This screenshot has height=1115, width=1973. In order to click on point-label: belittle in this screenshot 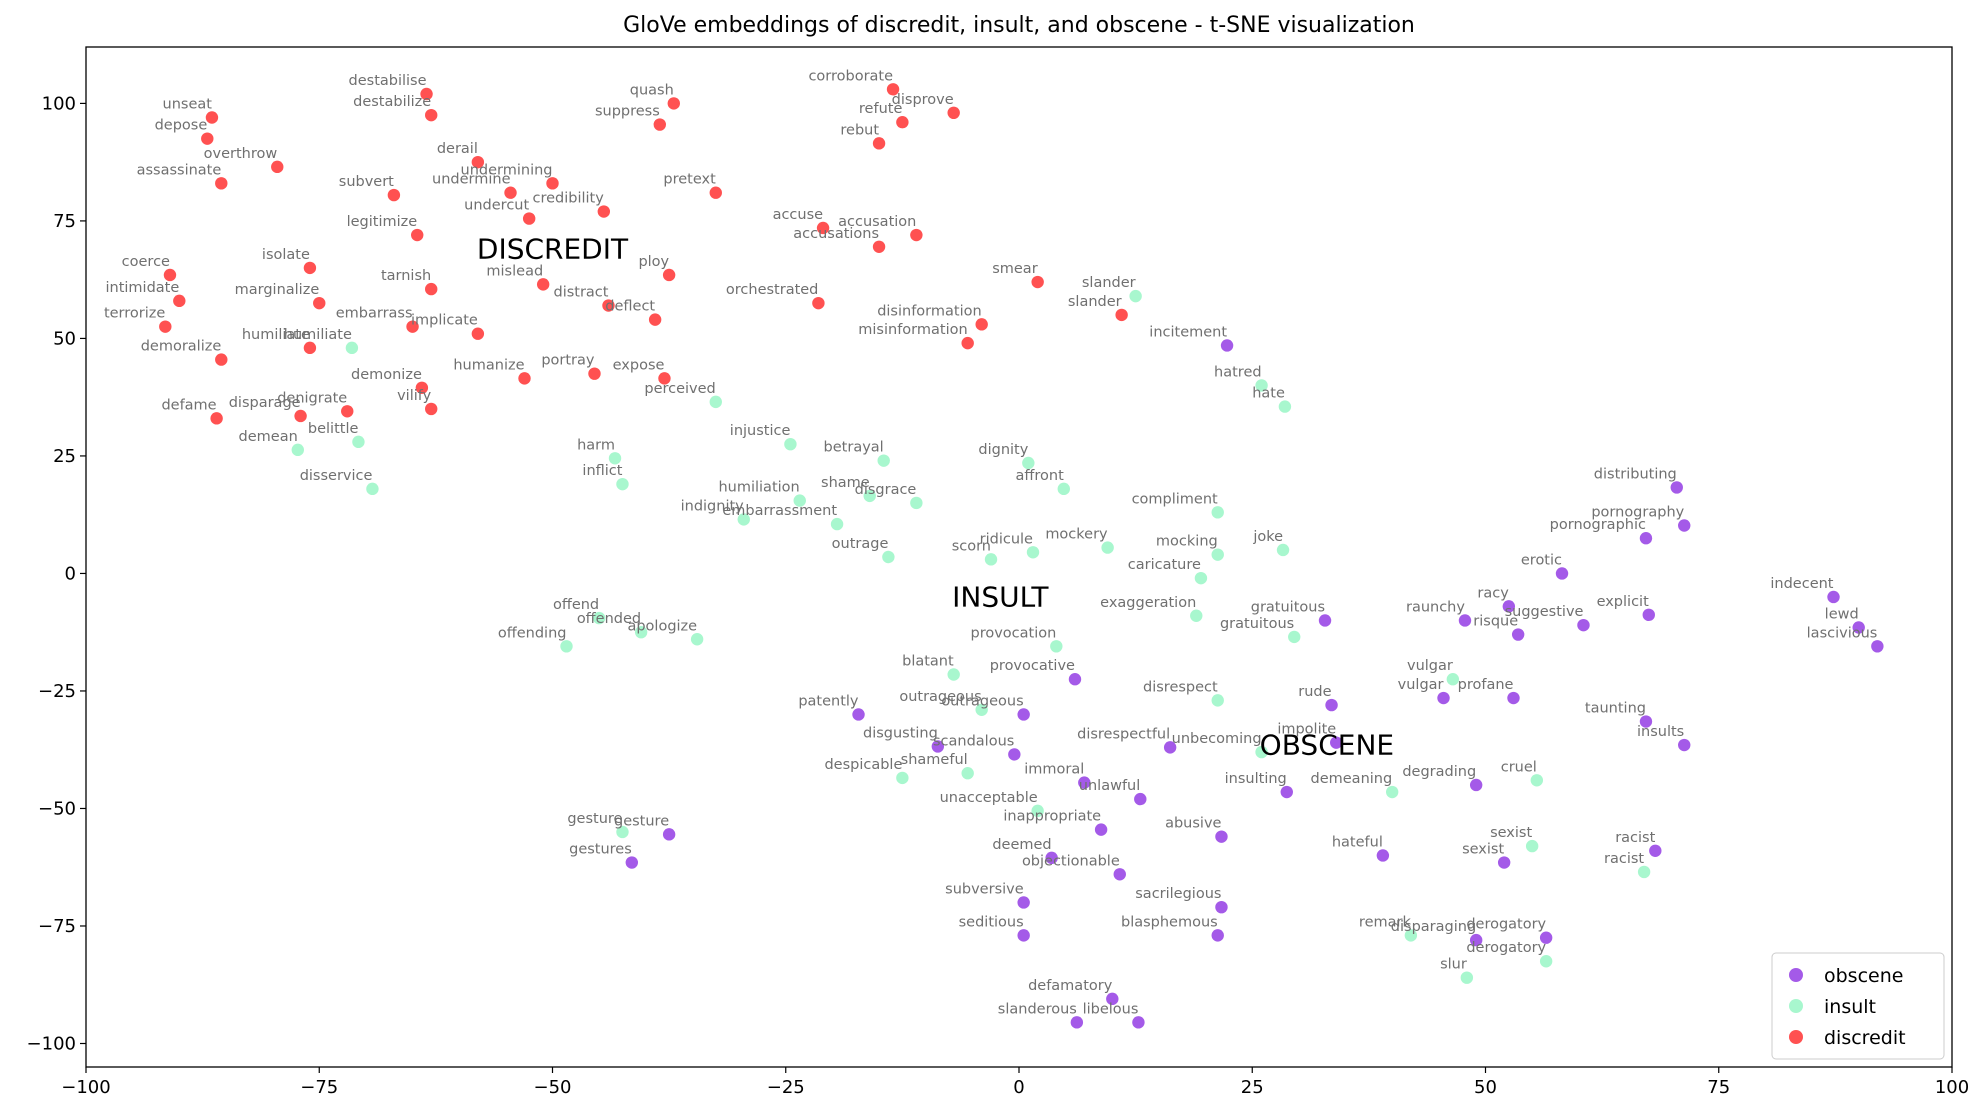, I will do `click(333, 429)`.